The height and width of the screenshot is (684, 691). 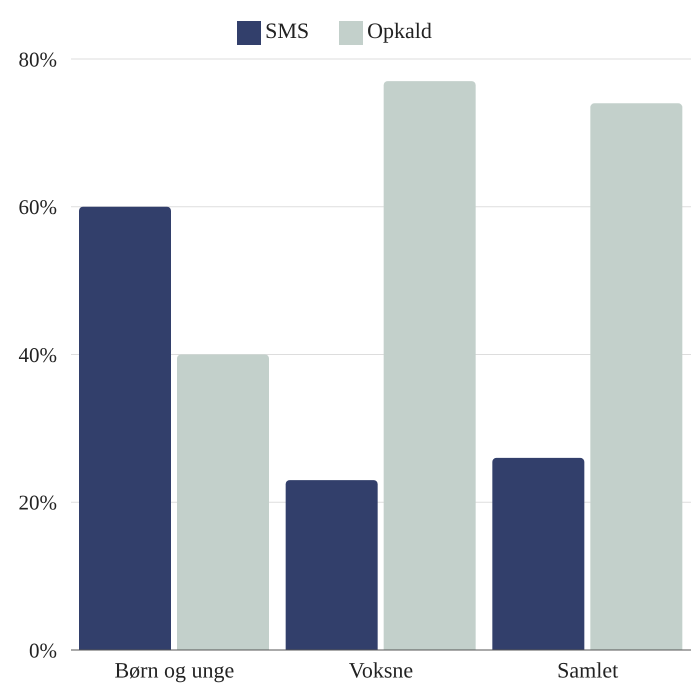 What do you see at coordinates (43, 650) in the screenshot?
I see `y-tick-label: 0%` at bounding box center [43, 650].